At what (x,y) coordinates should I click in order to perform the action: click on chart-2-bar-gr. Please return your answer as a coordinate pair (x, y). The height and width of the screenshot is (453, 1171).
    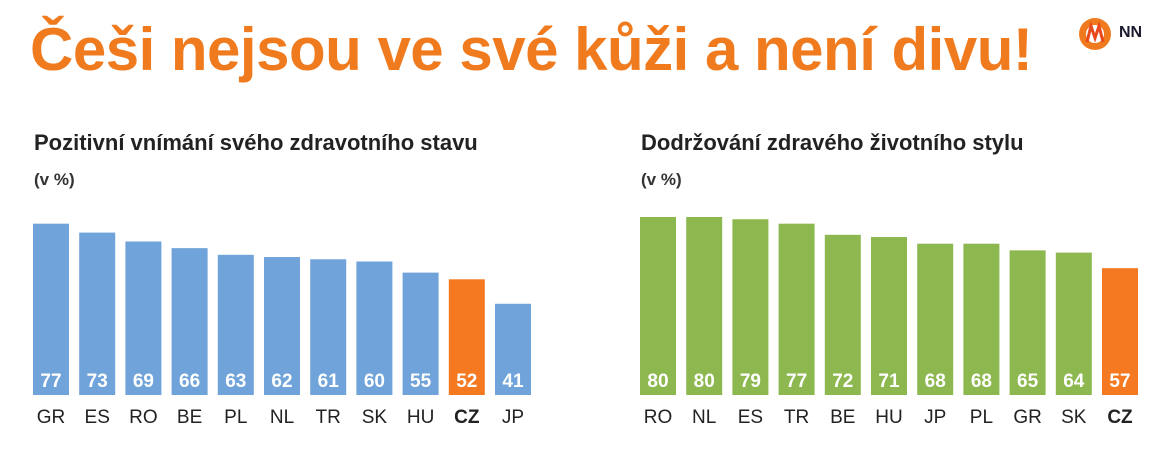
    Looking at the image, I should click on (1027, 322).